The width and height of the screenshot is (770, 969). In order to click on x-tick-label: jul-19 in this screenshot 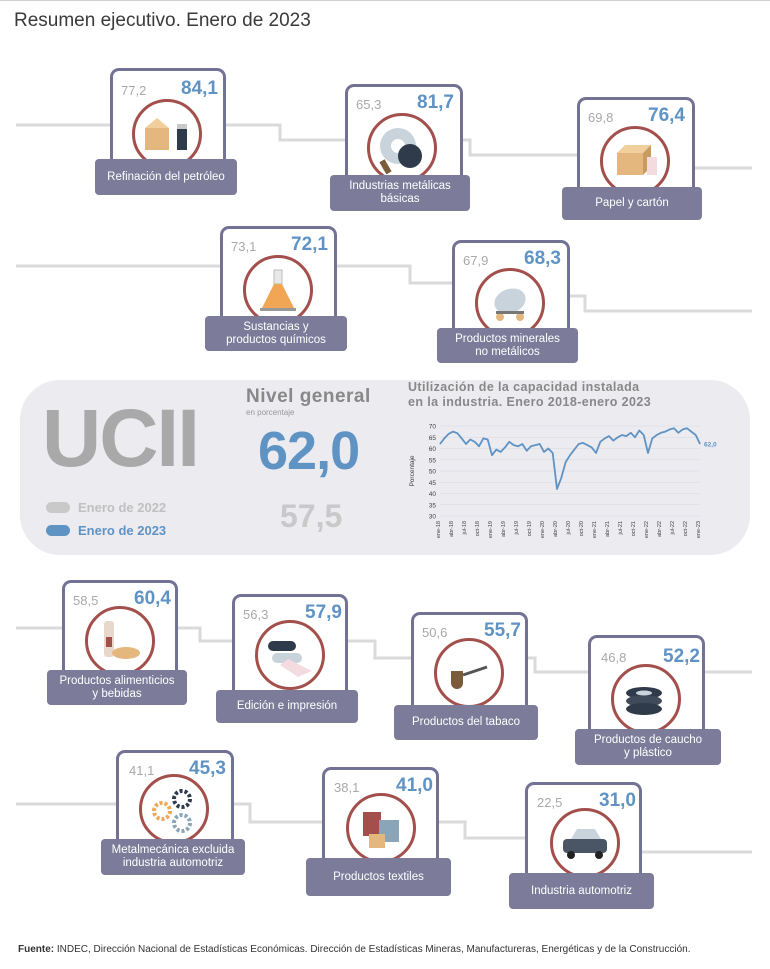, I will do `click(517, 528)`.